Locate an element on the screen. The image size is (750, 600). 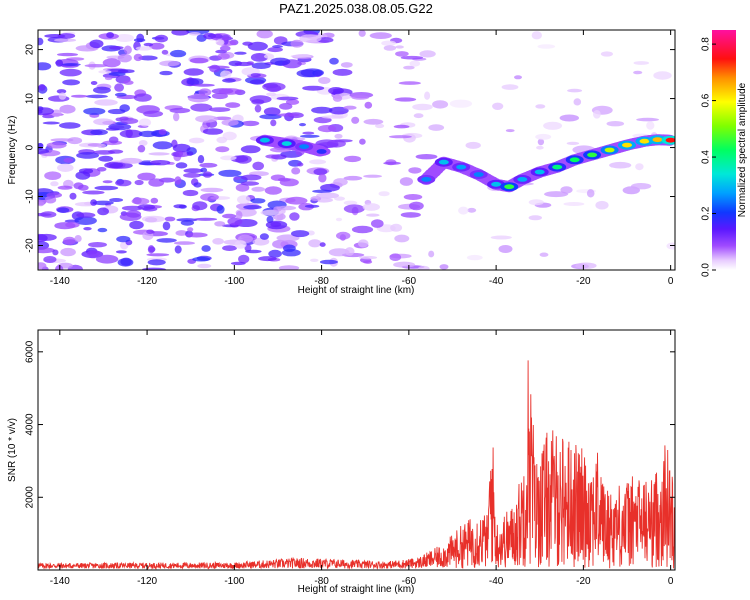
bottom-x-tick-label: -140 is located at coordinates (60, 581).